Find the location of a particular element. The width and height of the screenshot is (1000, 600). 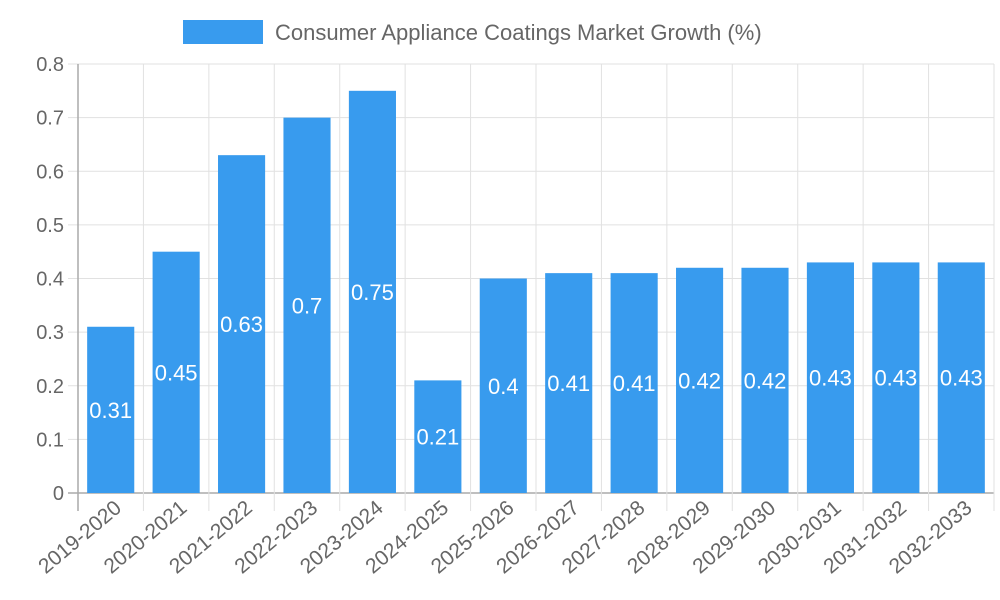

data-label: 0.45 is located at coordinates (176, 372).